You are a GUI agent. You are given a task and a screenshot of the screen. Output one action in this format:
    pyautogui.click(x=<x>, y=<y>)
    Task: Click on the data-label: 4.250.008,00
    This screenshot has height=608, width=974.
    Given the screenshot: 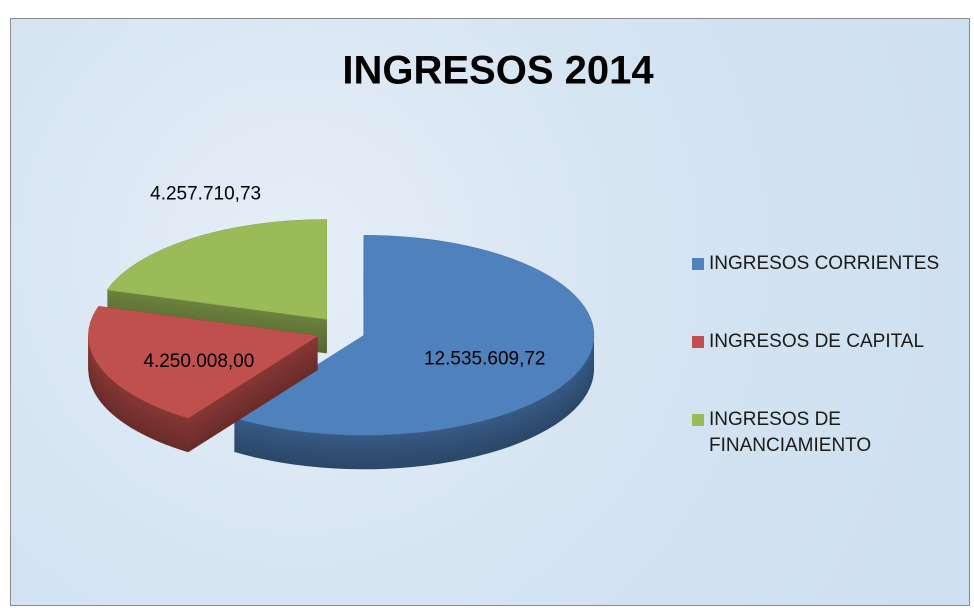 What is the action you would take?
    pyautogui.click(x=198, y=361)
    